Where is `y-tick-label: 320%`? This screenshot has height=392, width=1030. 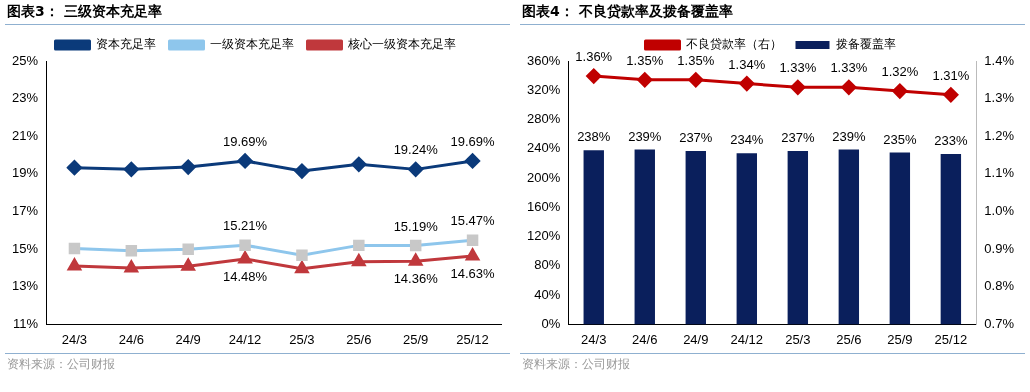 y-tick-label: 320% is located at coordinates (544, 89).